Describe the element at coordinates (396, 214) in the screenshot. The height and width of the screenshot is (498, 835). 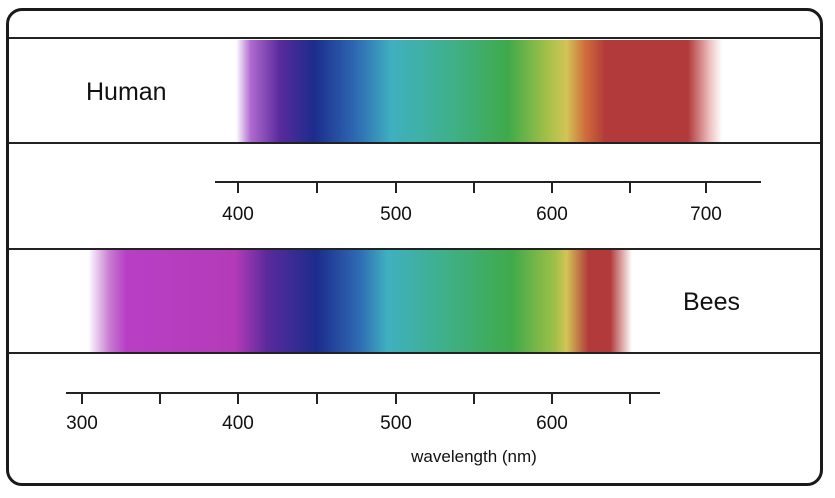
I see `human-tick-label-500: 500` at that location.